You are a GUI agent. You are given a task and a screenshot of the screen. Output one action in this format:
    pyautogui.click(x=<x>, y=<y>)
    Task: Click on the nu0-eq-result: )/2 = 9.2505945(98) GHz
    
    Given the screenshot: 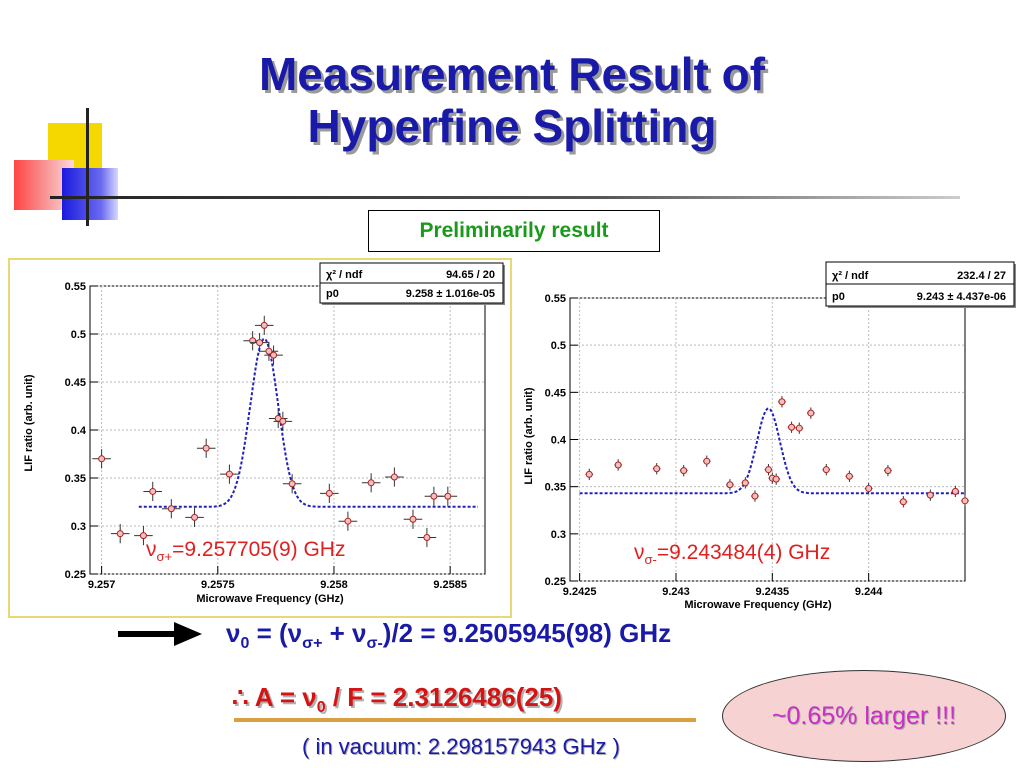 What is the action you would take?
    pyautogui.click(x=527, y=633)
    